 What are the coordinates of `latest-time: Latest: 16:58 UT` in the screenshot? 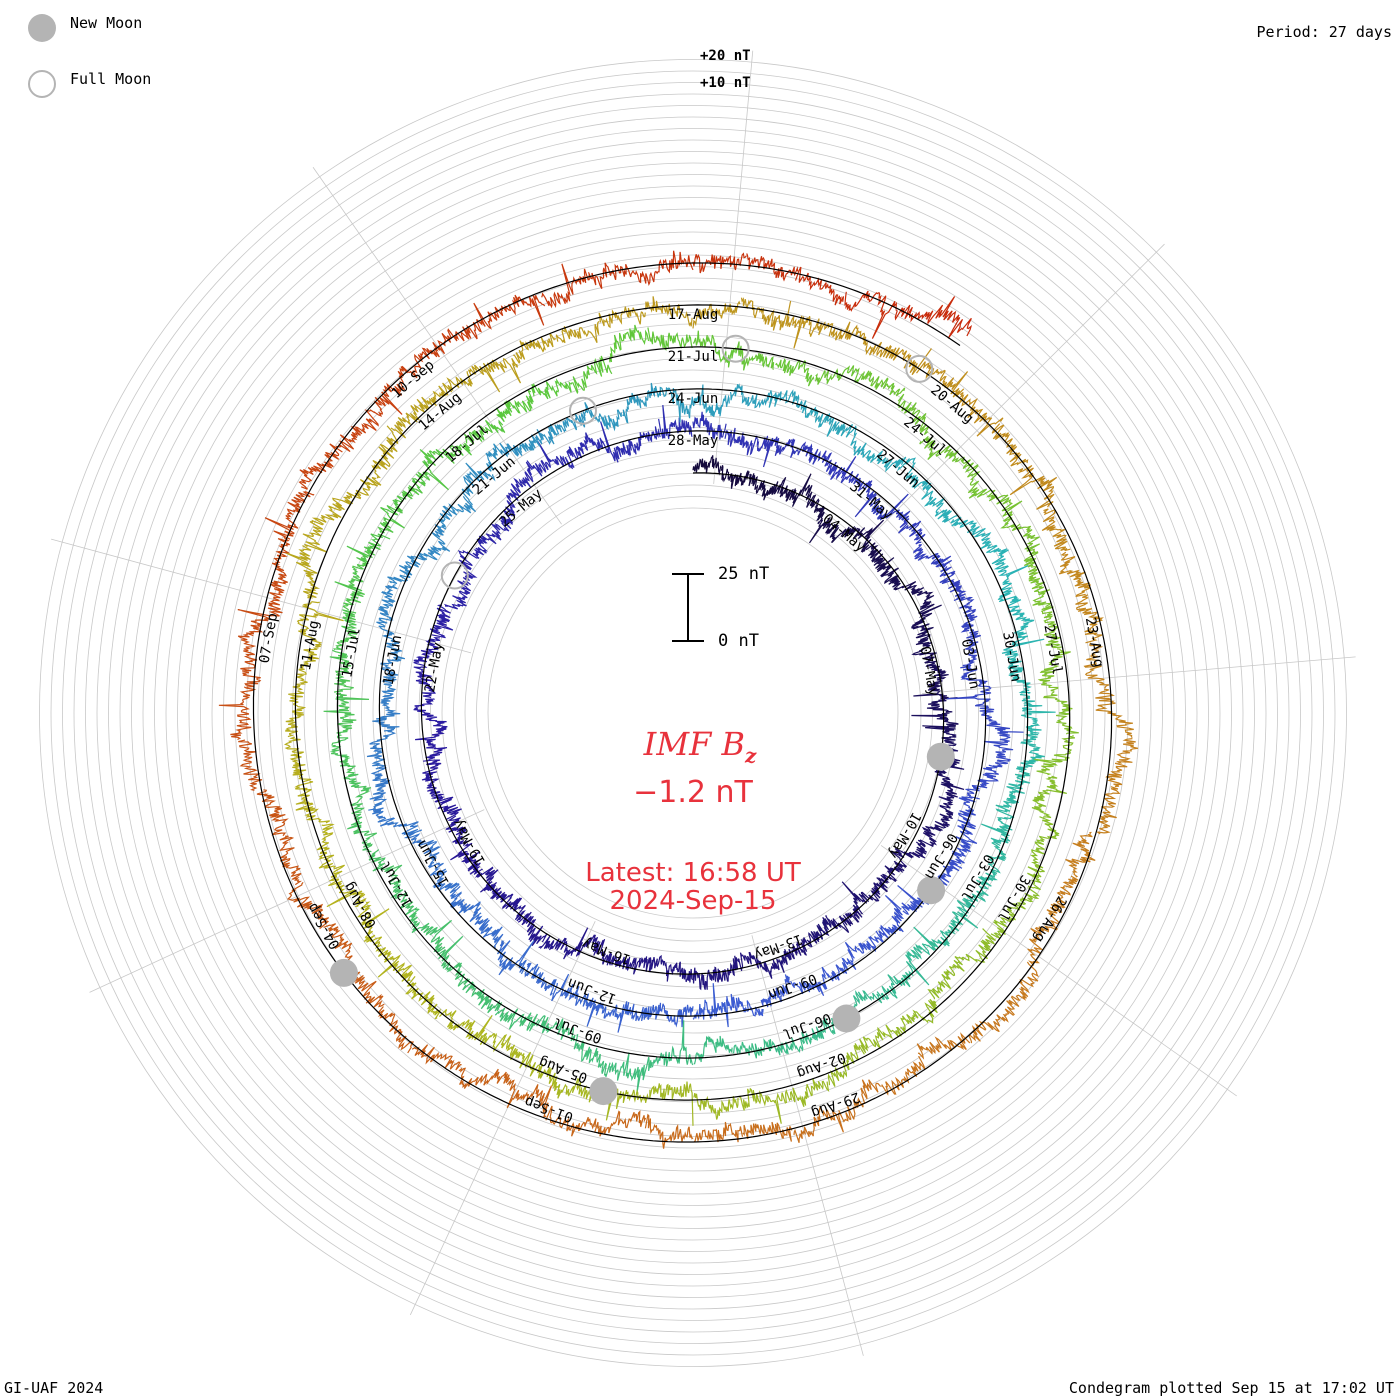 It's located at (693, 873).